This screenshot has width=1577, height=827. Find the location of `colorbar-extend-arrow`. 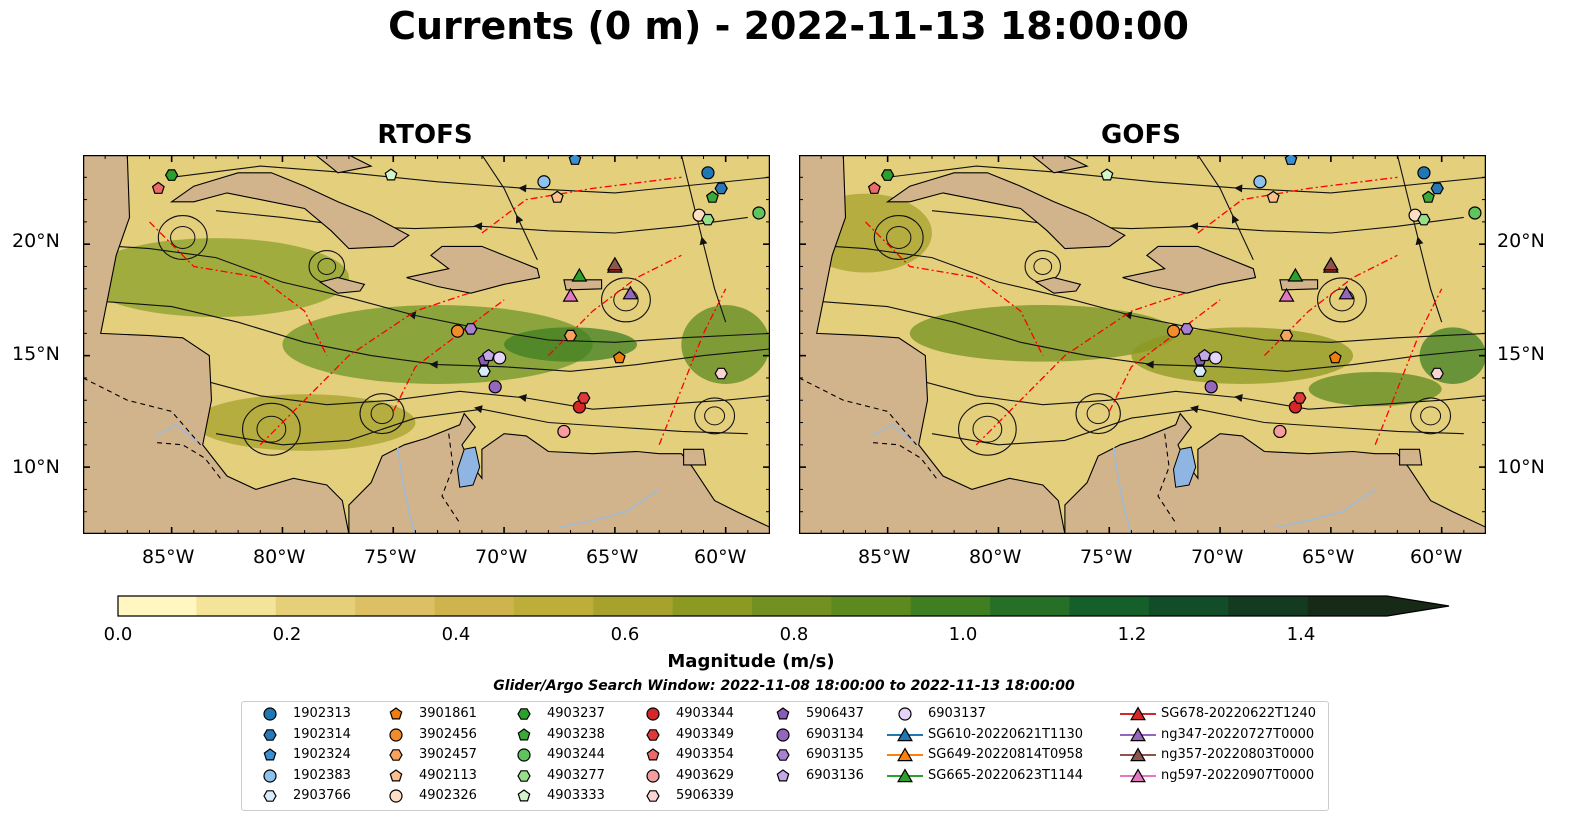

colorbar-extend-arrow is located at coordinates (1378, 606).